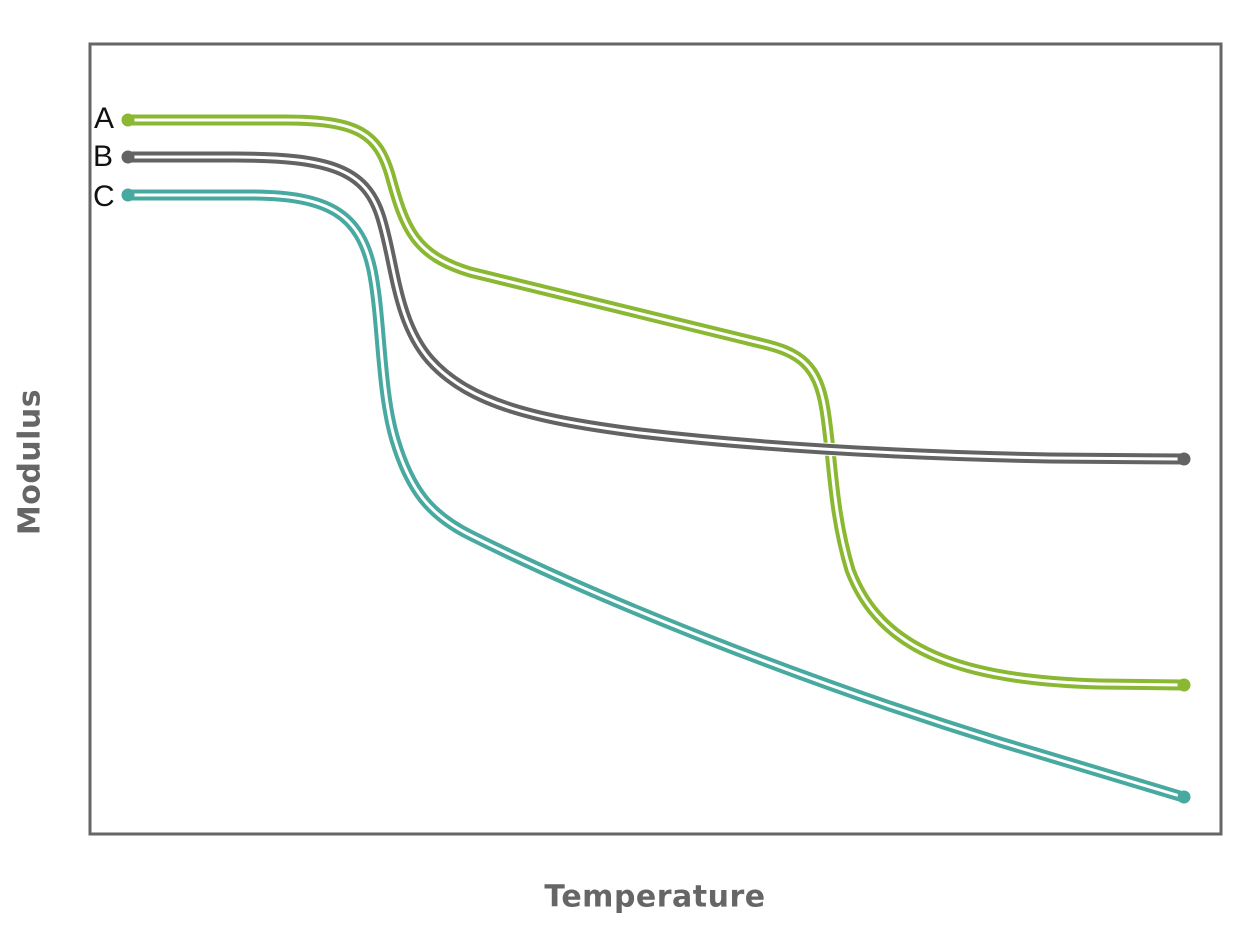 The height and width of the screenshot is (940, 1252). What do you see at coordinates (30, 462) in the screenshot?
I see `y-axis-label: Modulus` at bounding box center [30, 462].